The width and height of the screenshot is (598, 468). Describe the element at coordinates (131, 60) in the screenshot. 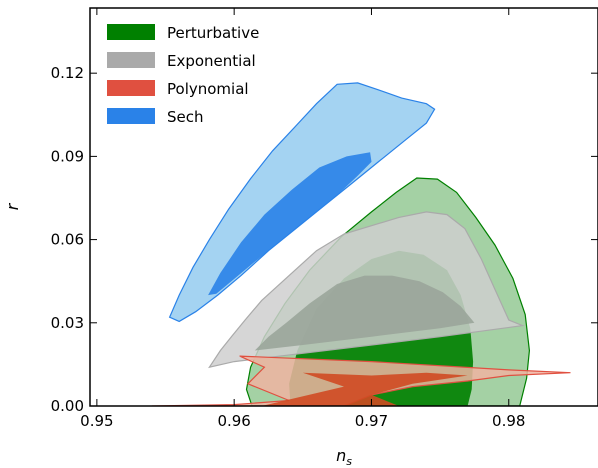

I see `exponential-legend-swatch` at that location.